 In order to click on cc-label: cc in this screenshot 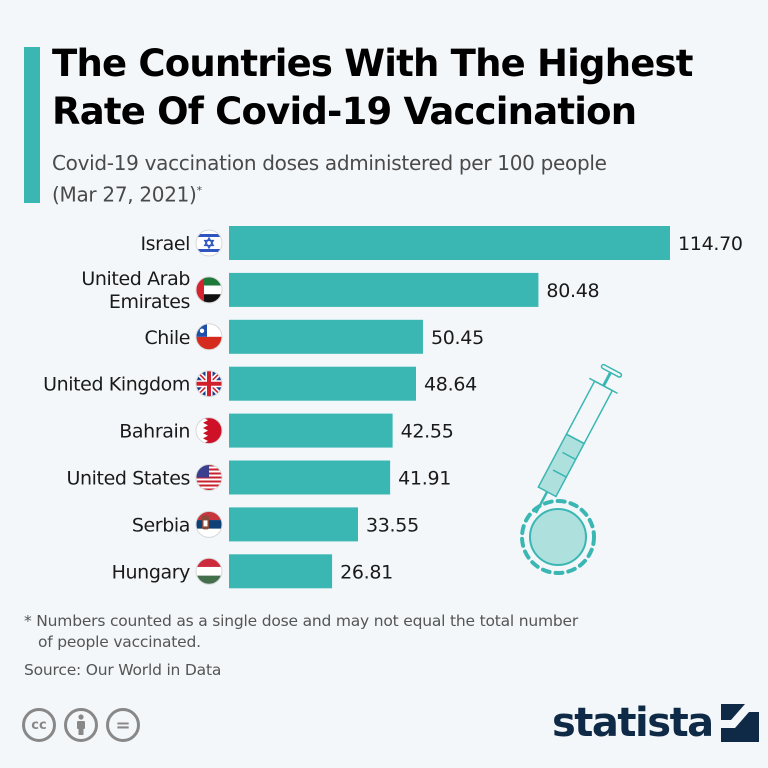, I will do `click(39, 725)`.